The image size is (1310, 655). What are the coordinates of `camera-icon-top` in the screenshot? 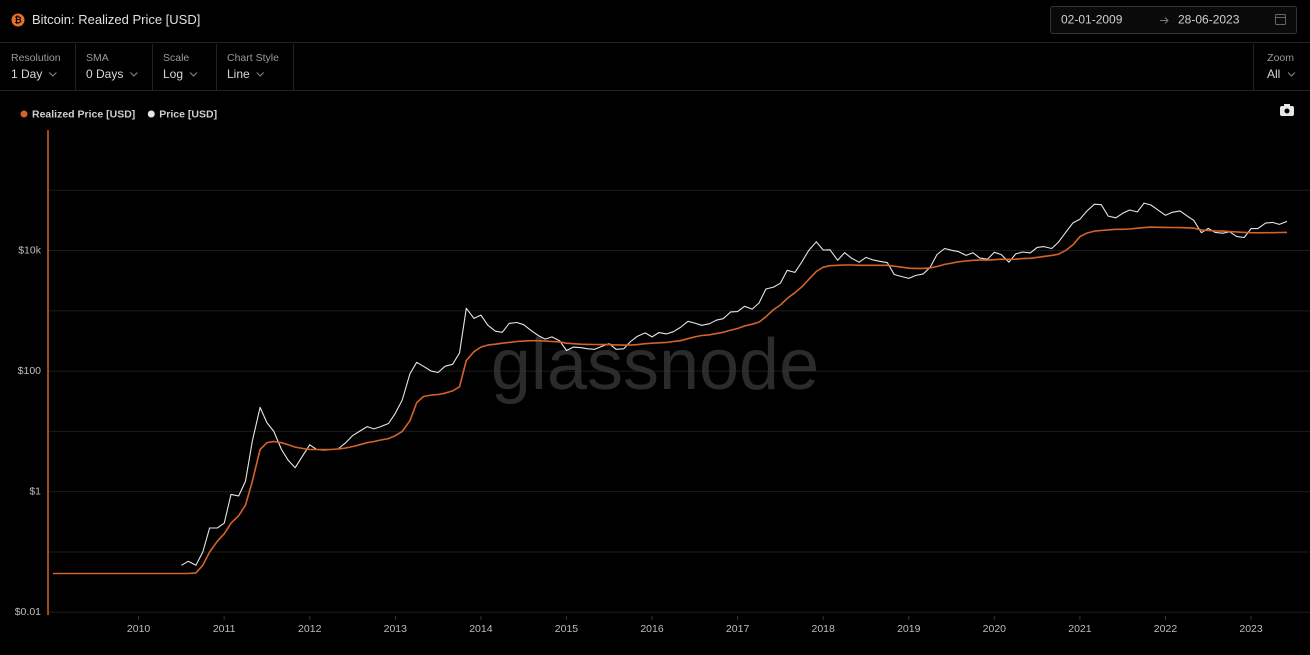 It's located at (1287, 105).